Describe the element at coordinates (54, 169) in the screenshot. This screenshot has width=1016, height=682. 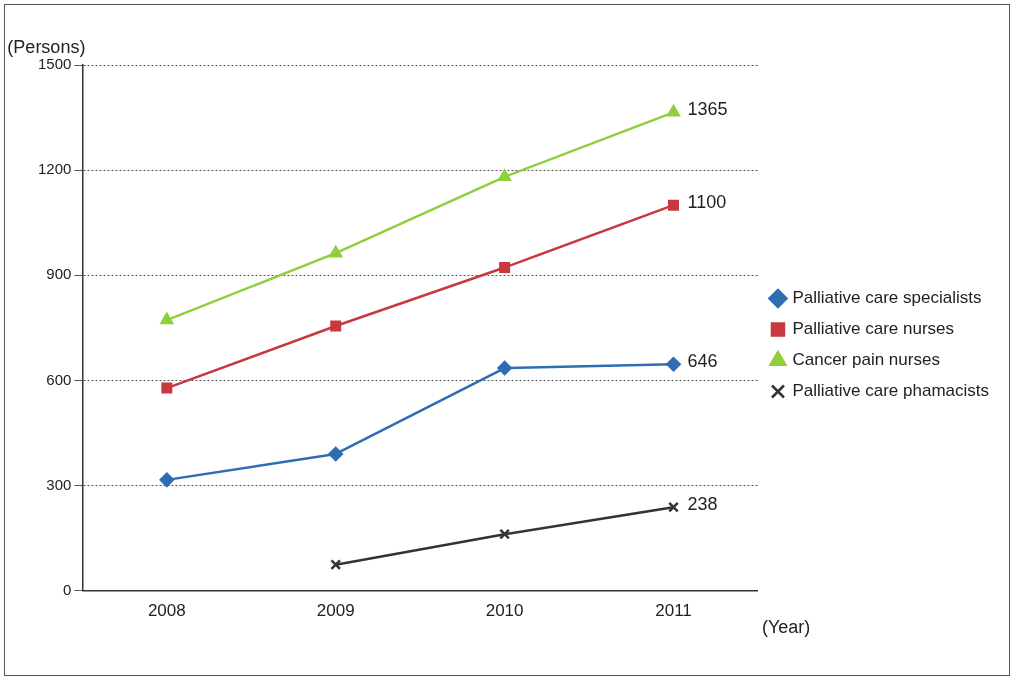
I see `y-tick-label: 1200` at that location.